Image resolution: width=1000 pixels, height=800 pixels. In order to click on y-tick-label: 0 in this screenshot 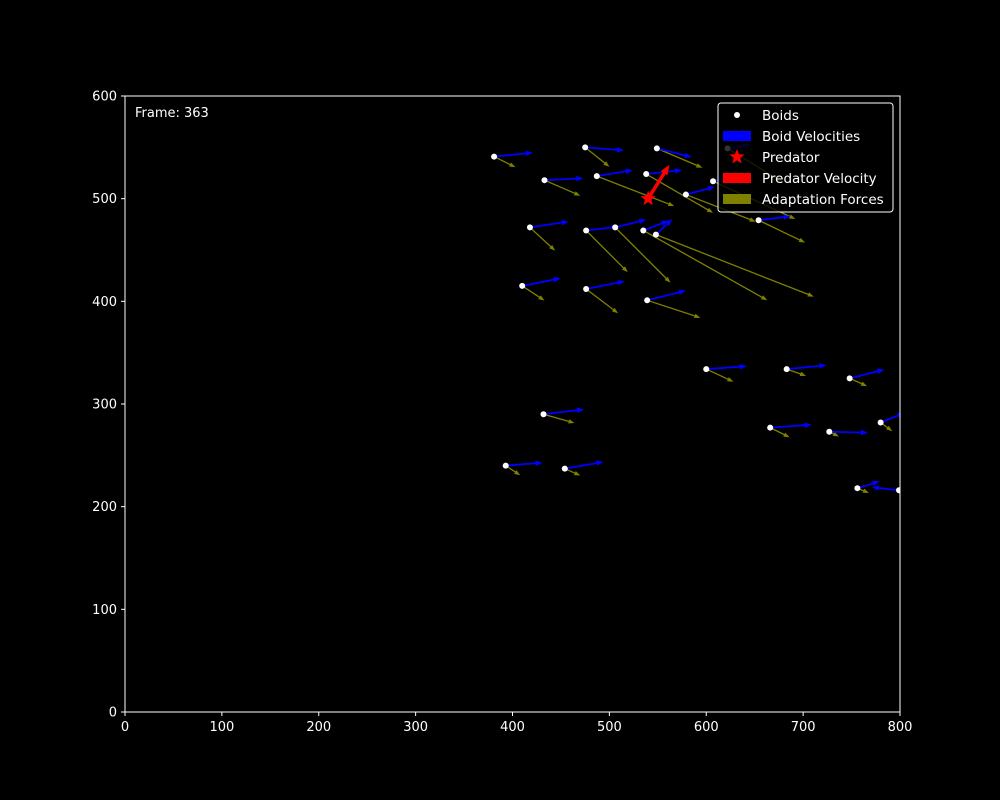, I will do `click(113, 713)`.